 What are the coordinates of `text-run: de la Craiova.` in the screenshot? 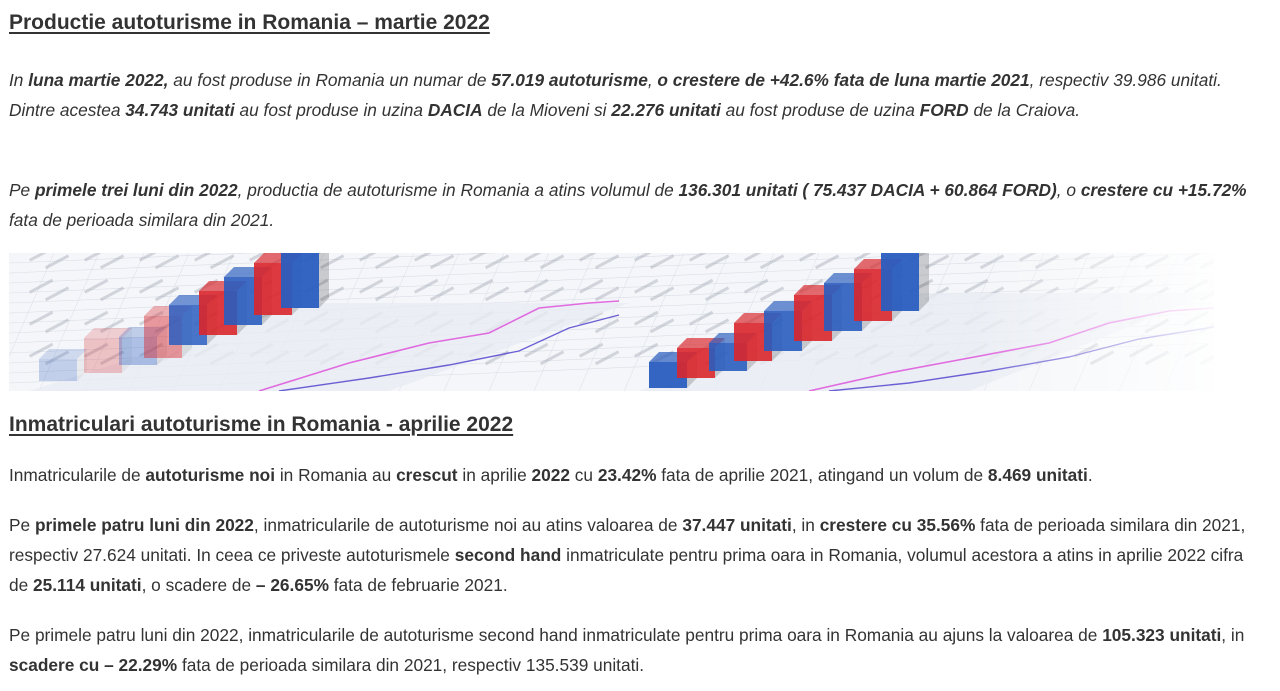 It's located at (1024, 110).